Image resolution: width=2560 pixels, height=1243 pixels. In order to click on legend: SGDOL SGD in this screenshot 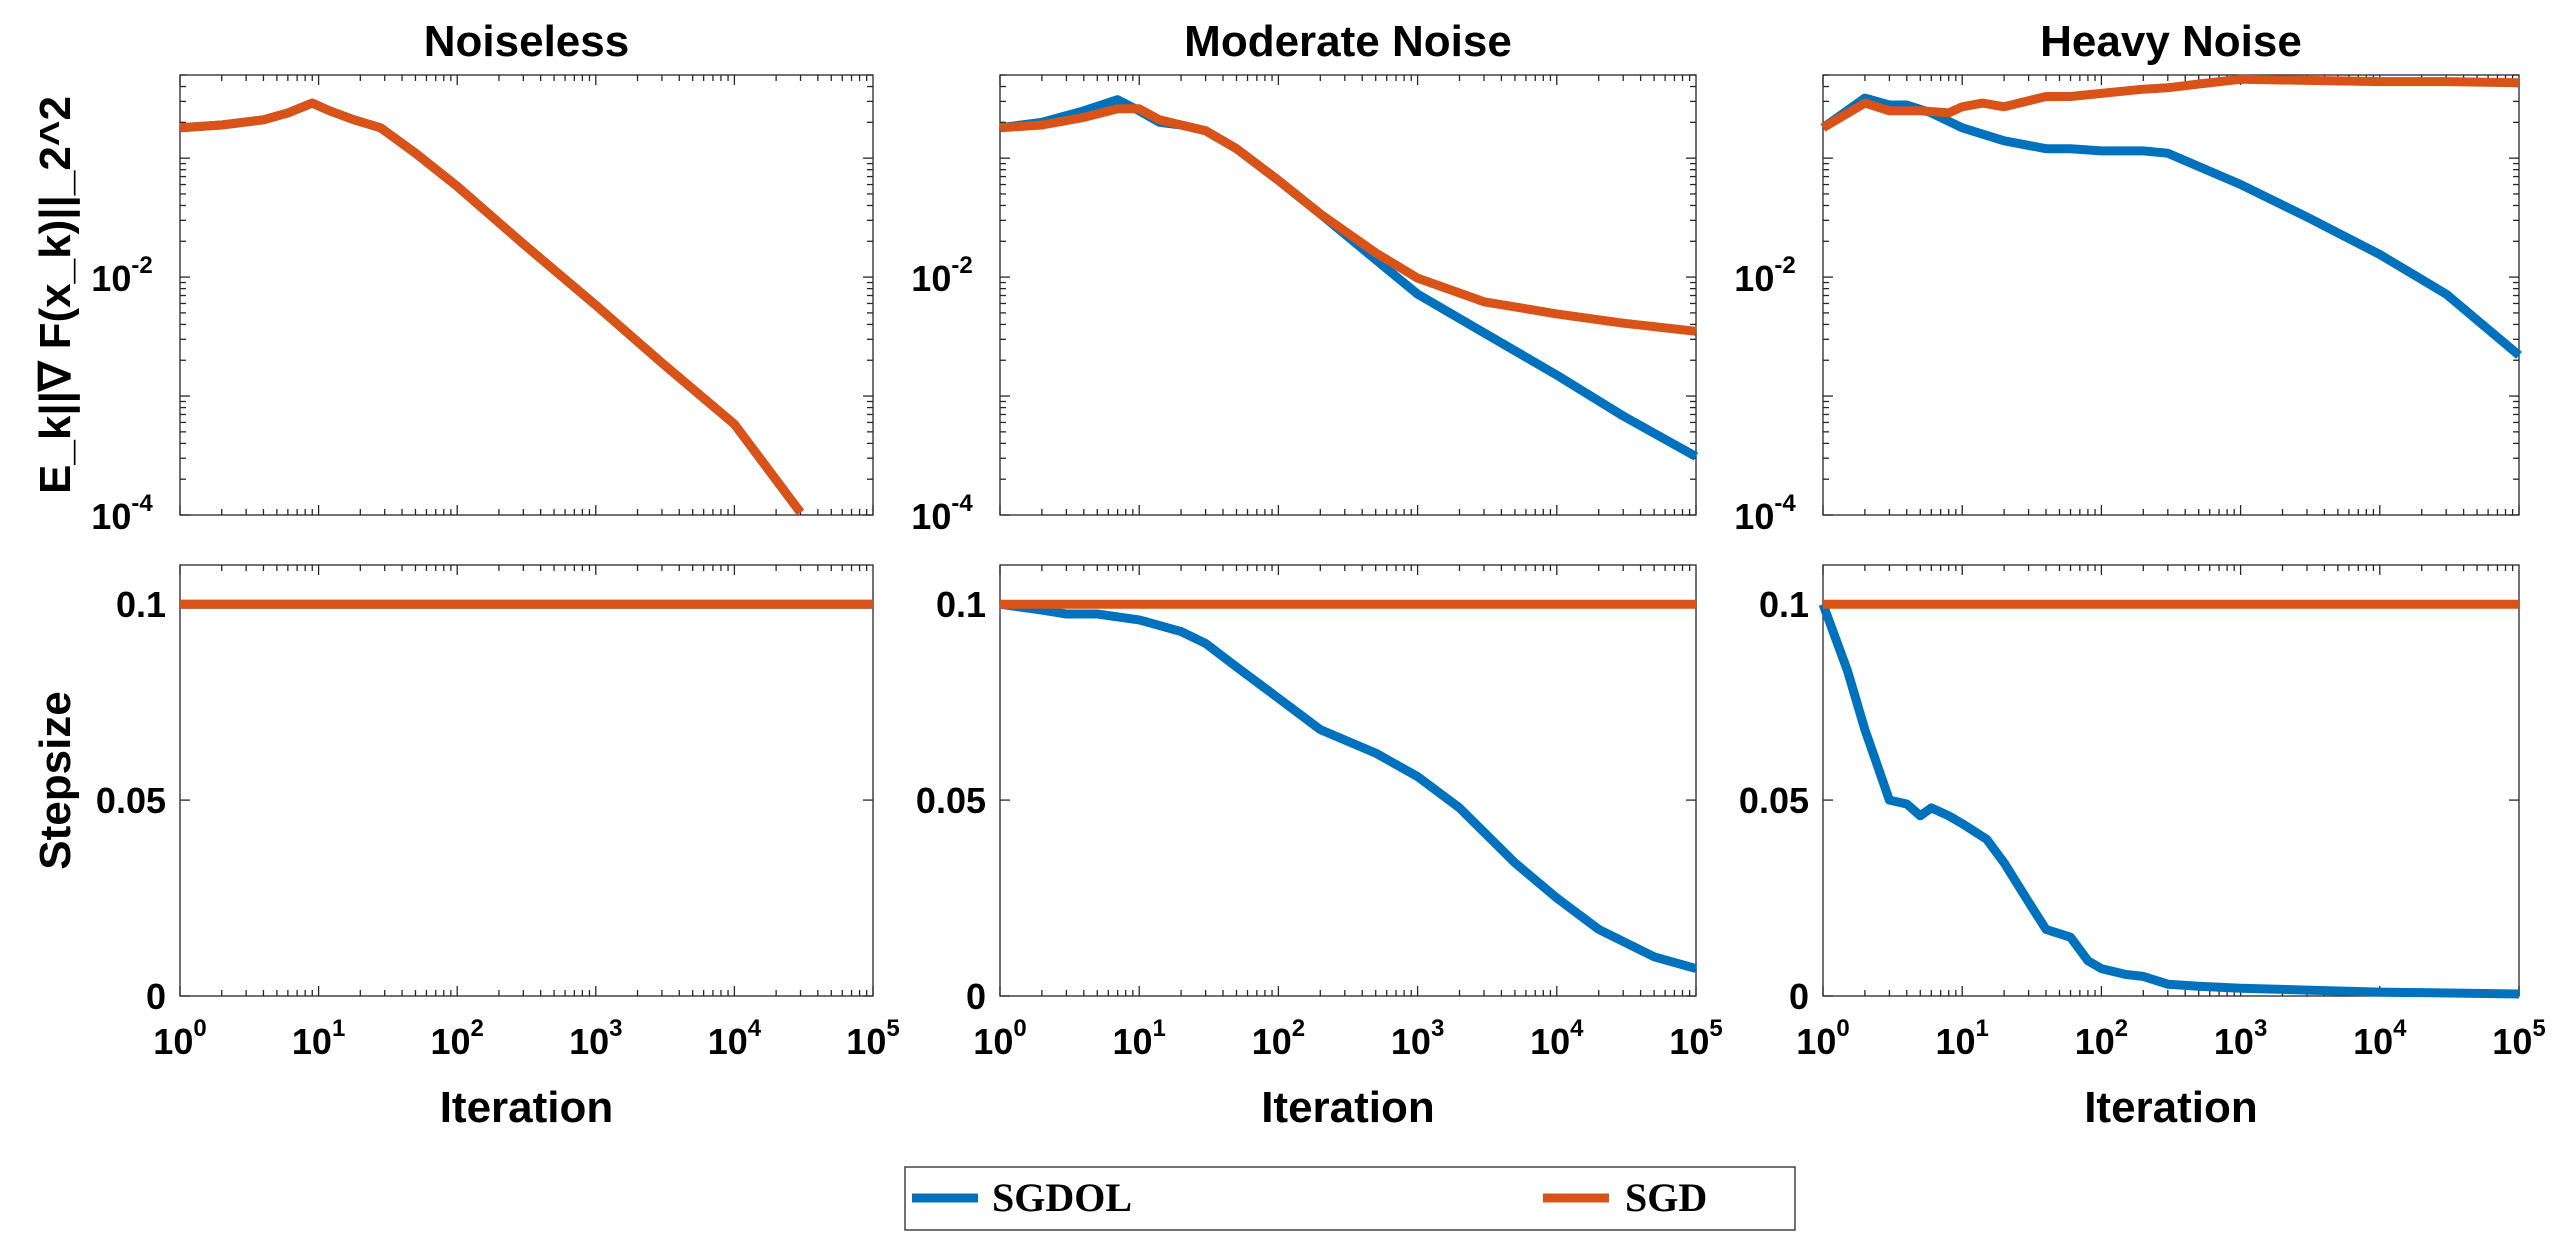, I will do `click(1350, 1198)`.